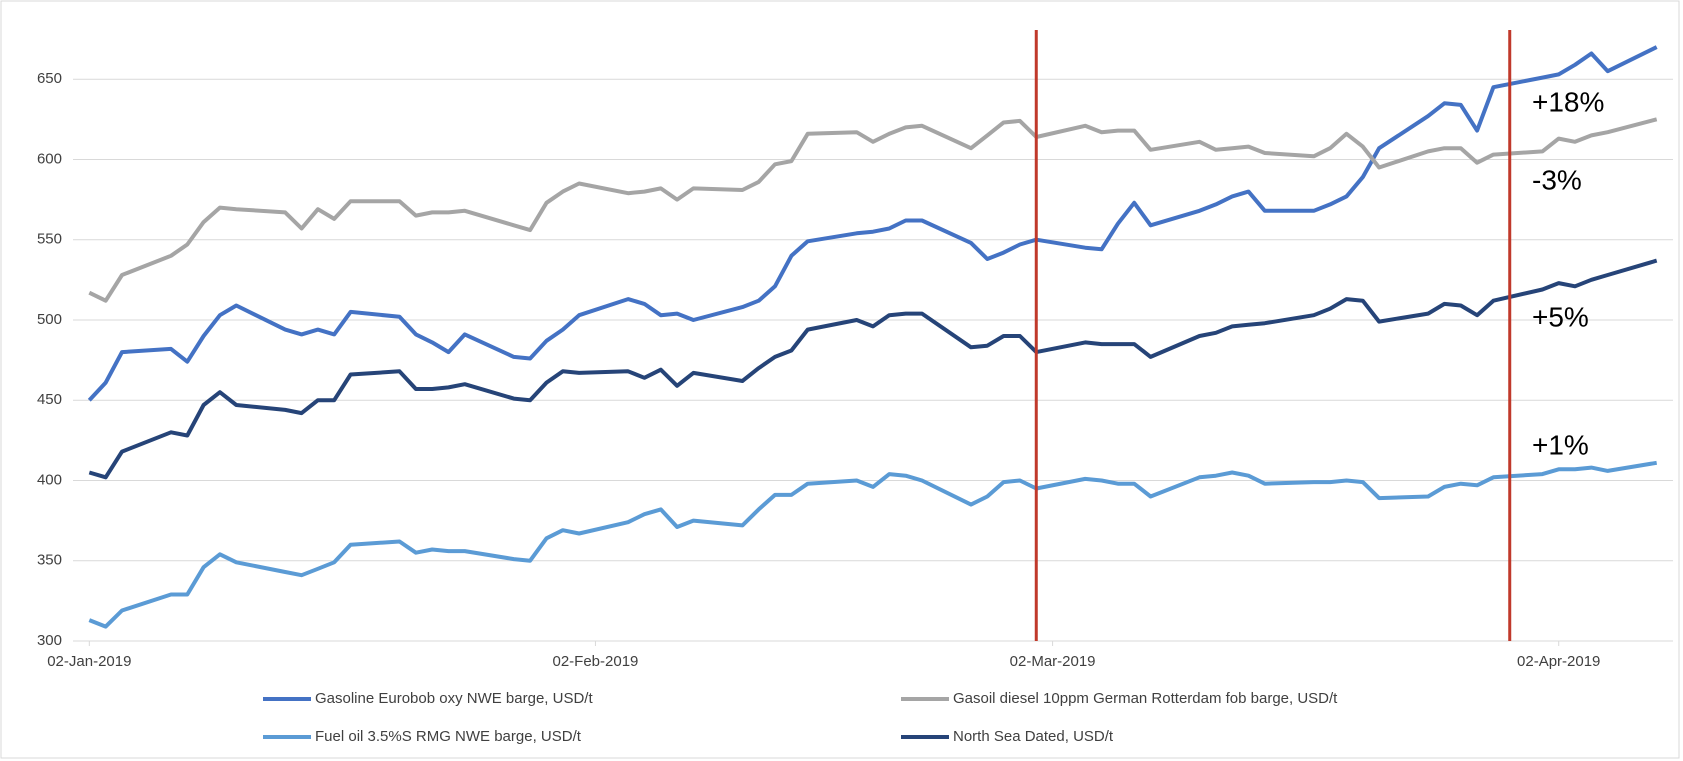  Describe the element at coordinates (1560, 444) in the screenshot. I see `annotation: +1%` at that location.